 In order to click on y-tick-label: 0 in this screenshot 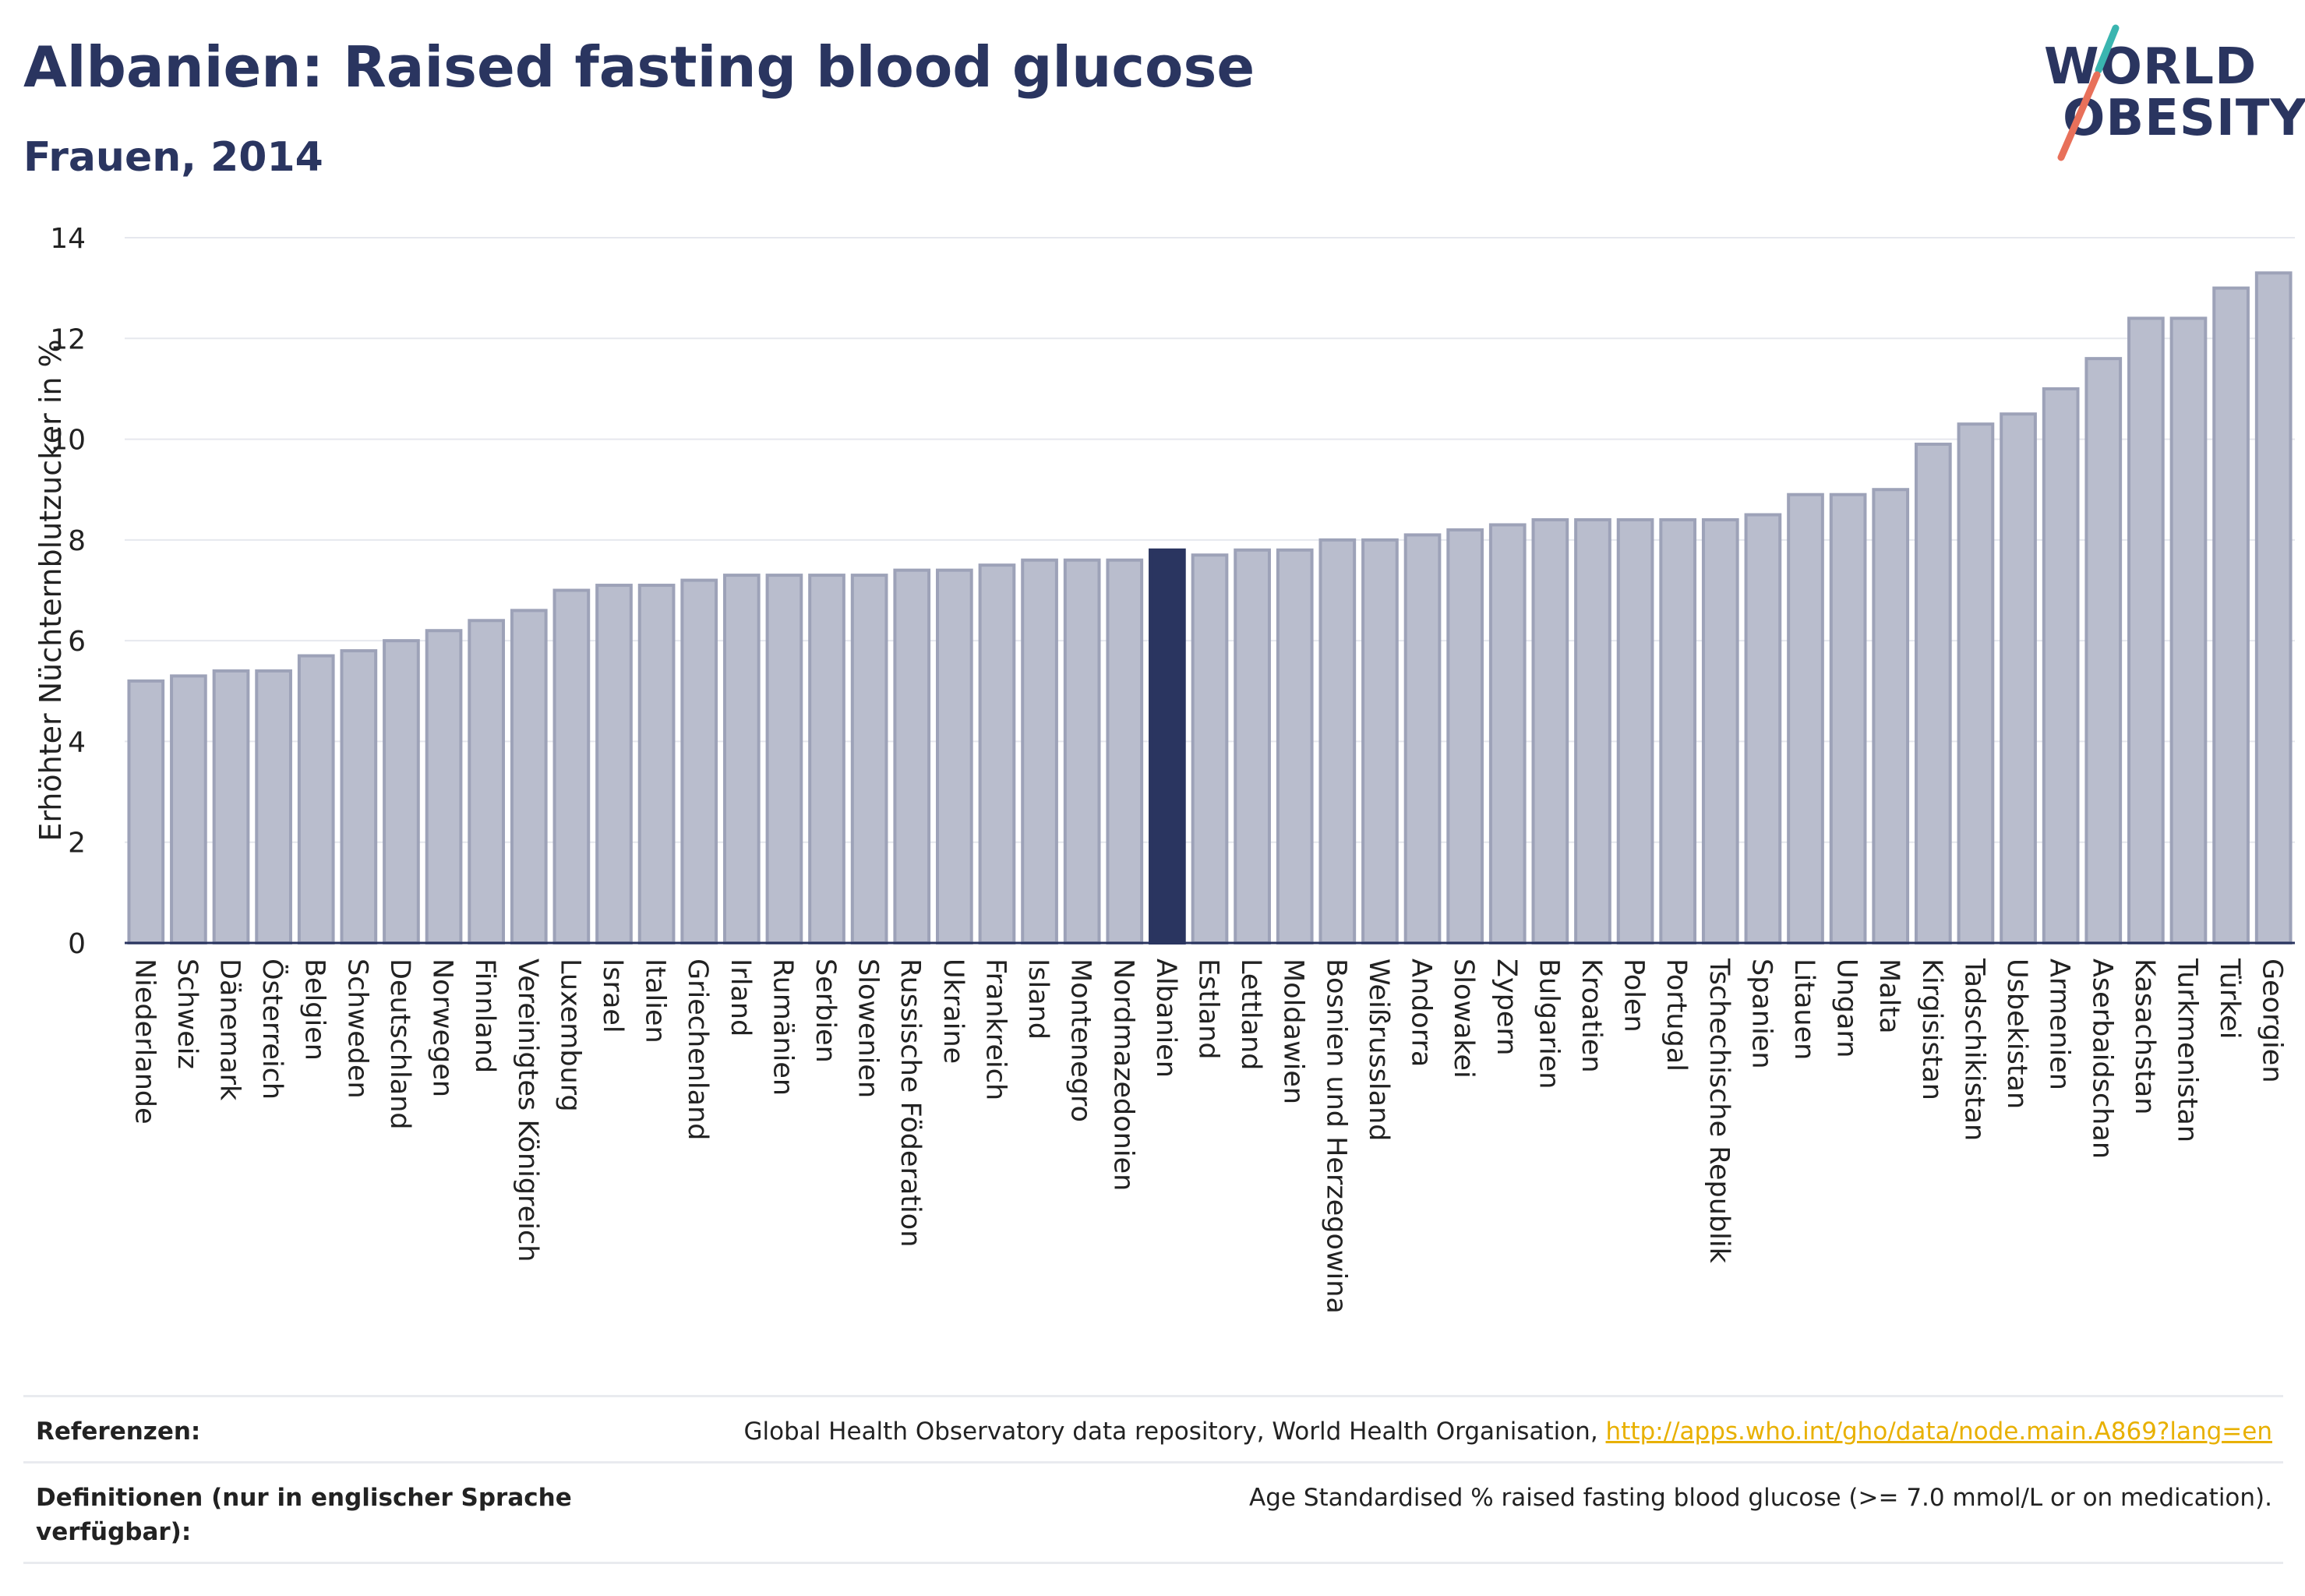, I will do `click(77, 944)`.